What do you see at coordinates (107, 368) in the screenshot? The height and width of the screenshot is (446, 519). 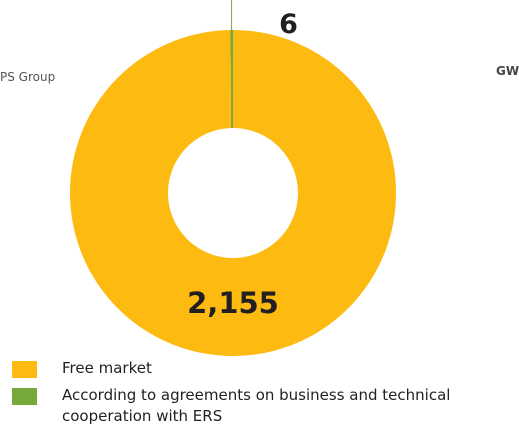 I see `legend-label: Free market` at bounding box center [107, 368].